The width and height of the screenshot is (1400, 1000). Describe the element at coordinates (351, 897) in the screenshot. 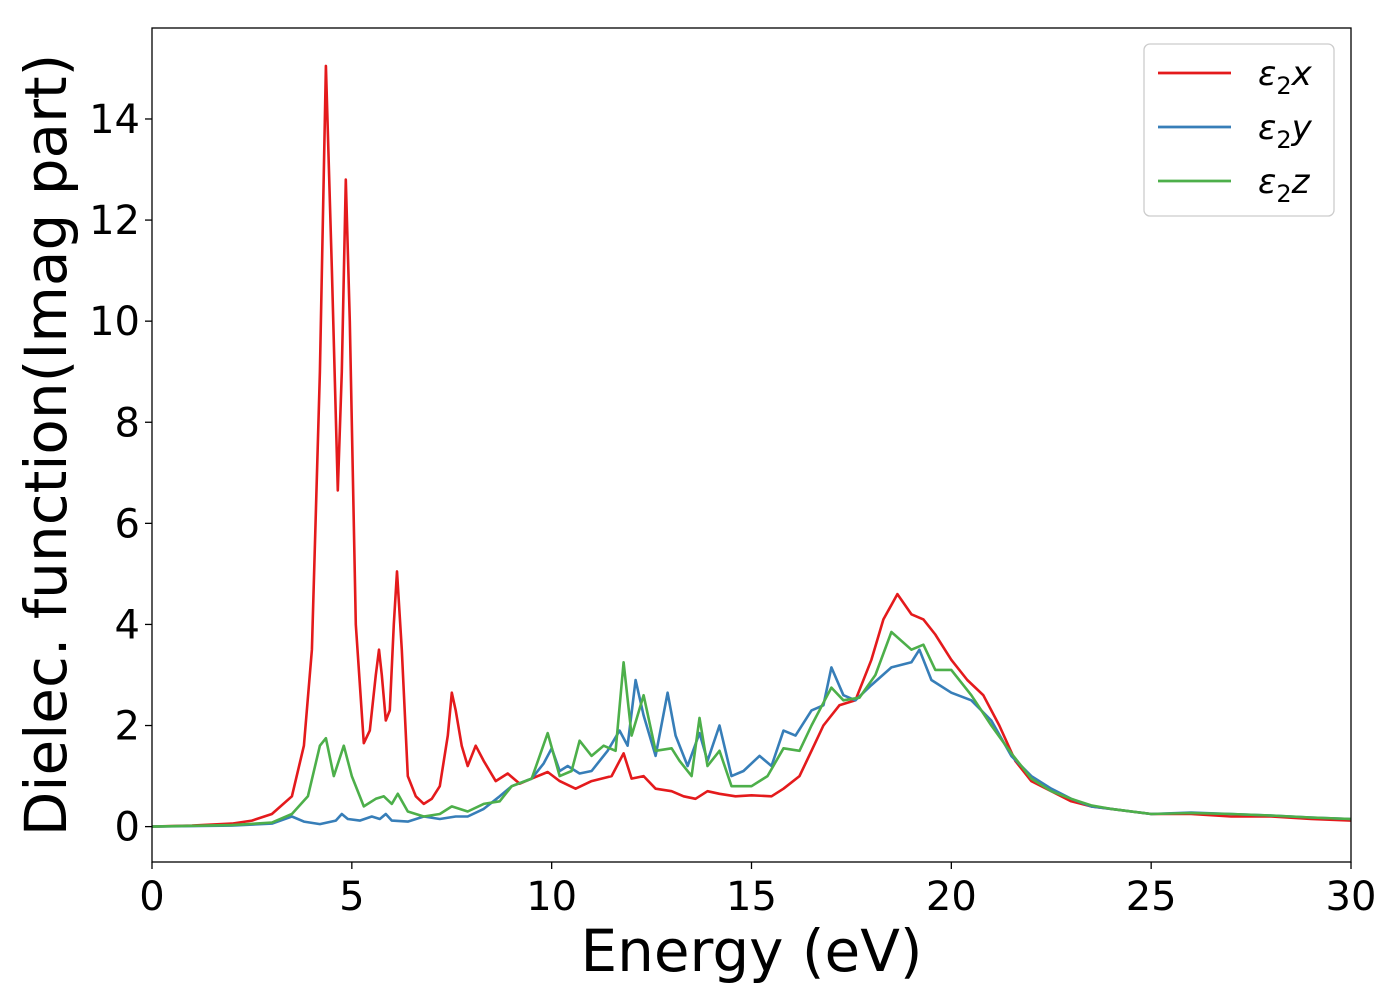

I see `x-tick-label: 5` at that location.